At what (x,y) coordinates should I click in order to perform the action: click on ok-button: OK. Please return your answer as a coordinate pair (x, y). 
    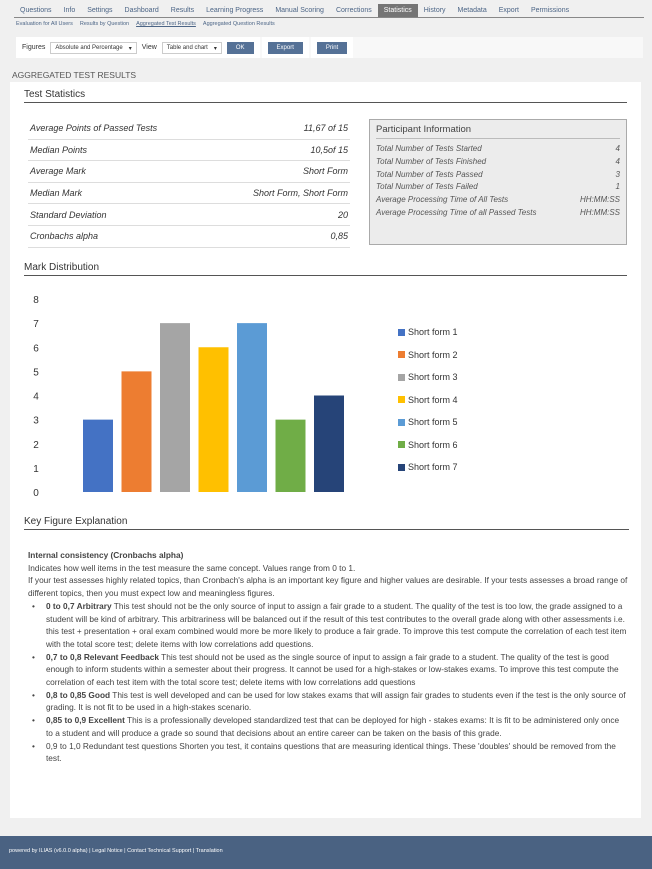
    Looking at the image, I should click on (240, 47).